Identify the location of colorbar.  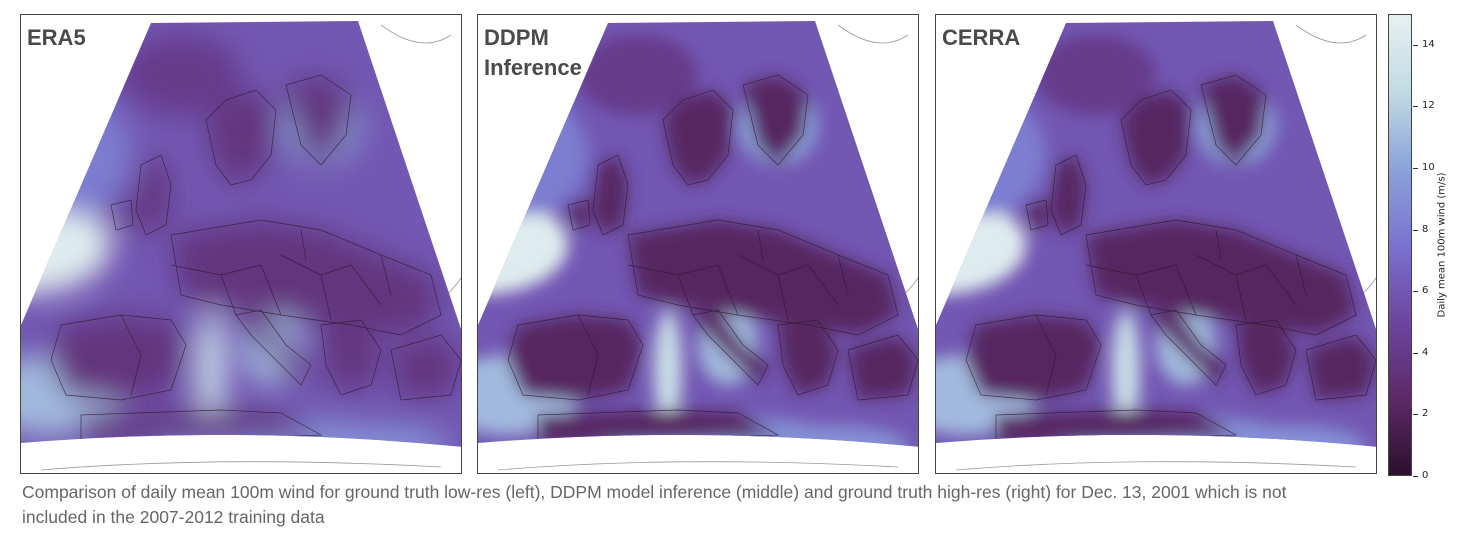
(1400, 245).